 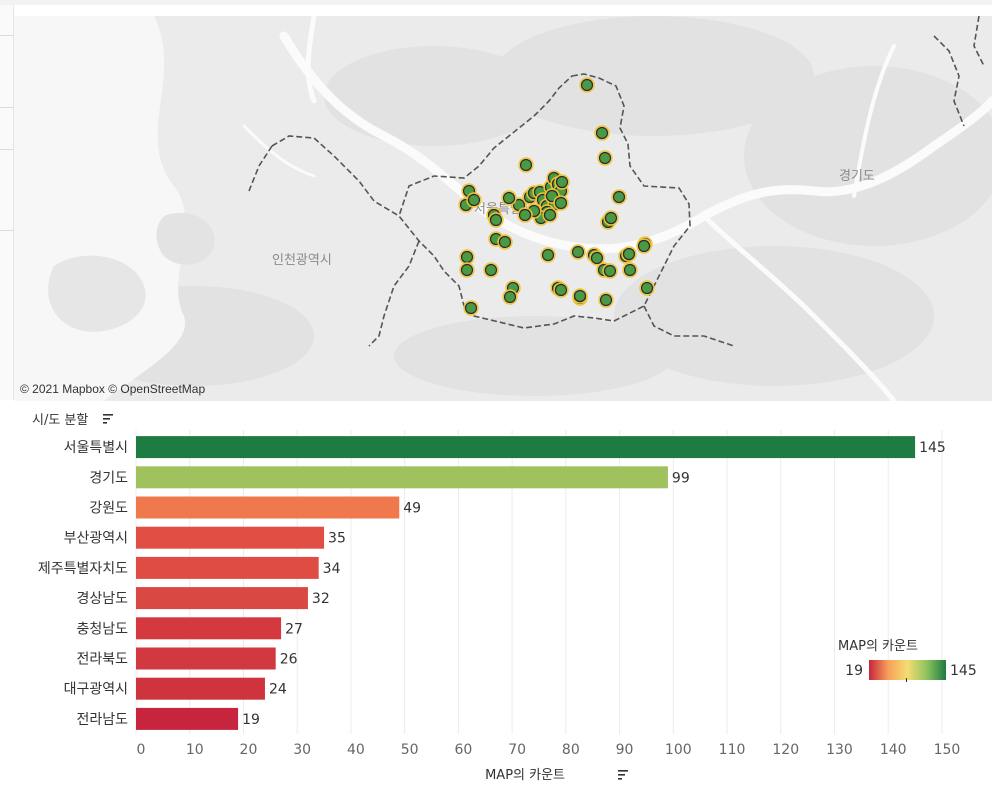 What do you see at coordinates (839, 750) in the screenshot?
I see `x-tick-label: 130` at bounding box center [839, 750].